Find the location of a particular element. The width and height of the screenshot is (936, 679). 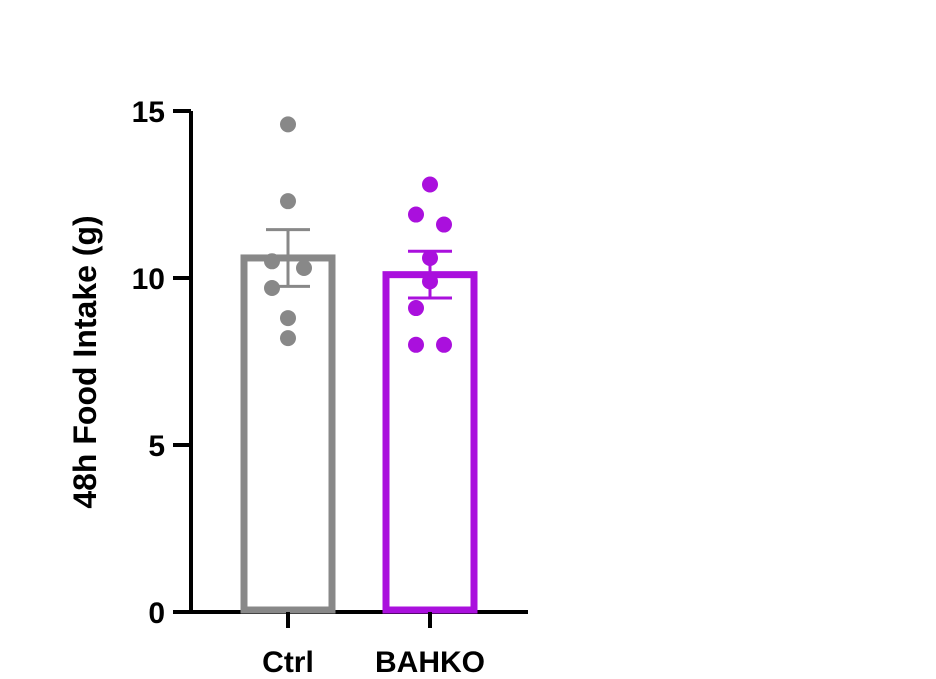

y-tick-label: 5 is located at coordinates (156, 446).